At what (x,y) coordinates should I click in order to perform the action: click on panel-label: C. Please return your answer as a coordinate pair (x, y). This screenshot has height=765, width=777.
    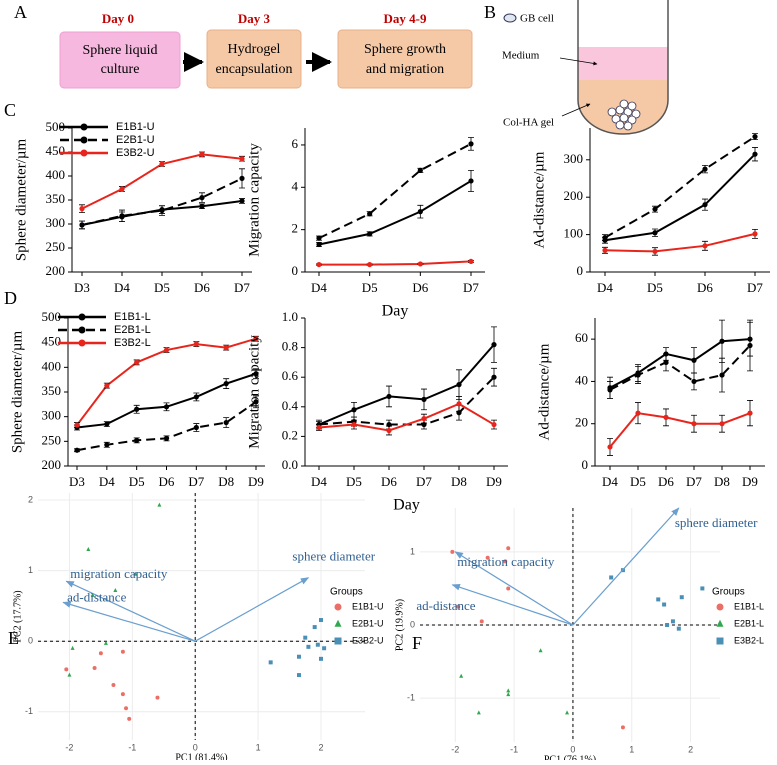
    Looking at the image, I should click on (10, 110).